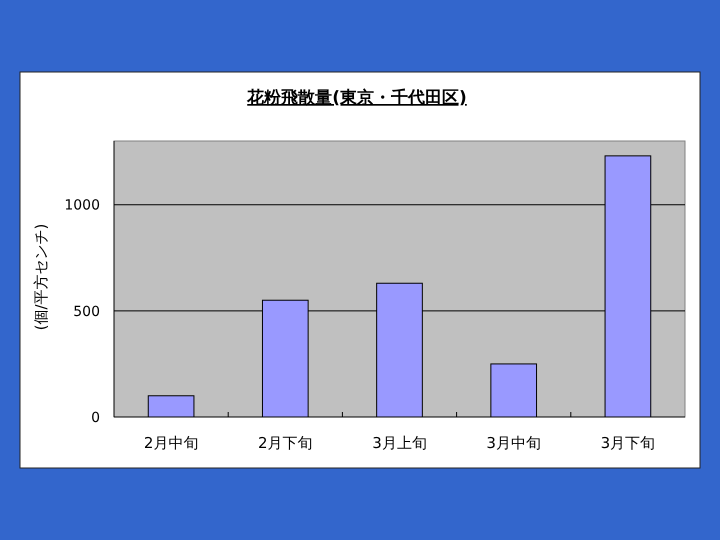 The height and width of the screenshot is (540, 720). What do you see at coordinates (399, 443) in the screenshot?
I see `x-tick-label: 3月上旬` at bounding box center [399, 443].